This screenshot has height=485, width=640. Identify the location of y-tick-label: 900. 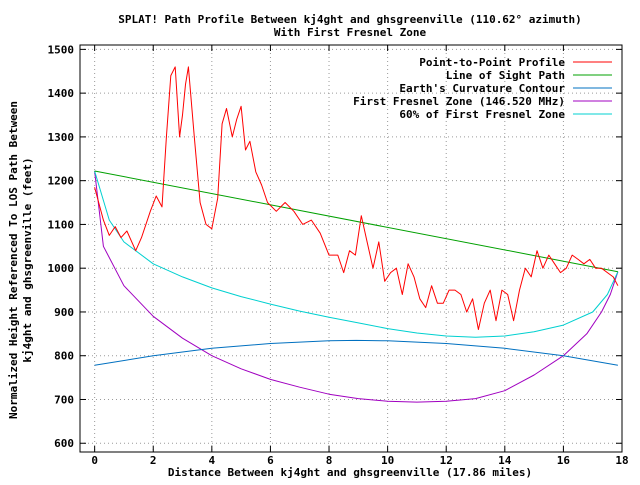
(64, 312).